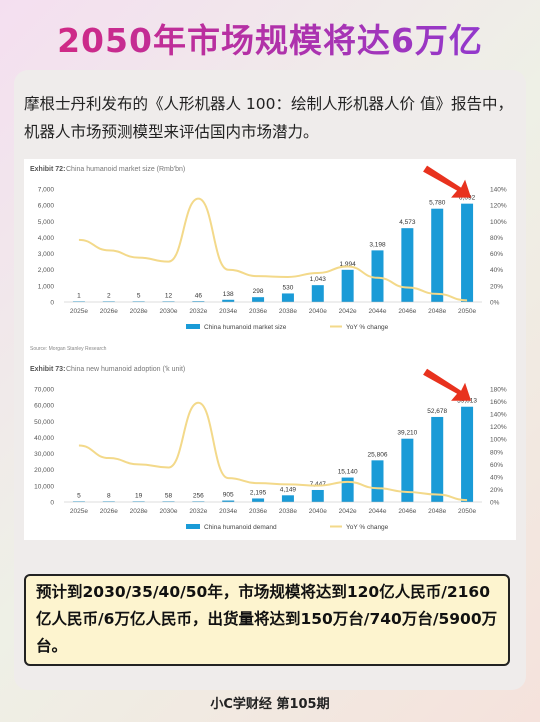 Image resolution: width=540 pixels, height=722 pixels. Describe the element at coordinates (378, 454) in the screenshot. I see `data-label: 25,806` at that location.